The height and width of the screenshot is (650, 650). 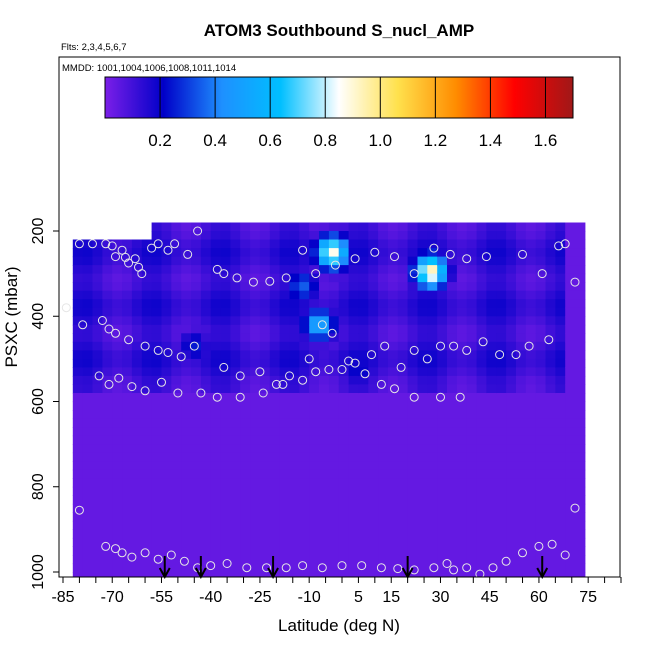 I want to click on x-tick-label: 5, so click(x=358, y=597).